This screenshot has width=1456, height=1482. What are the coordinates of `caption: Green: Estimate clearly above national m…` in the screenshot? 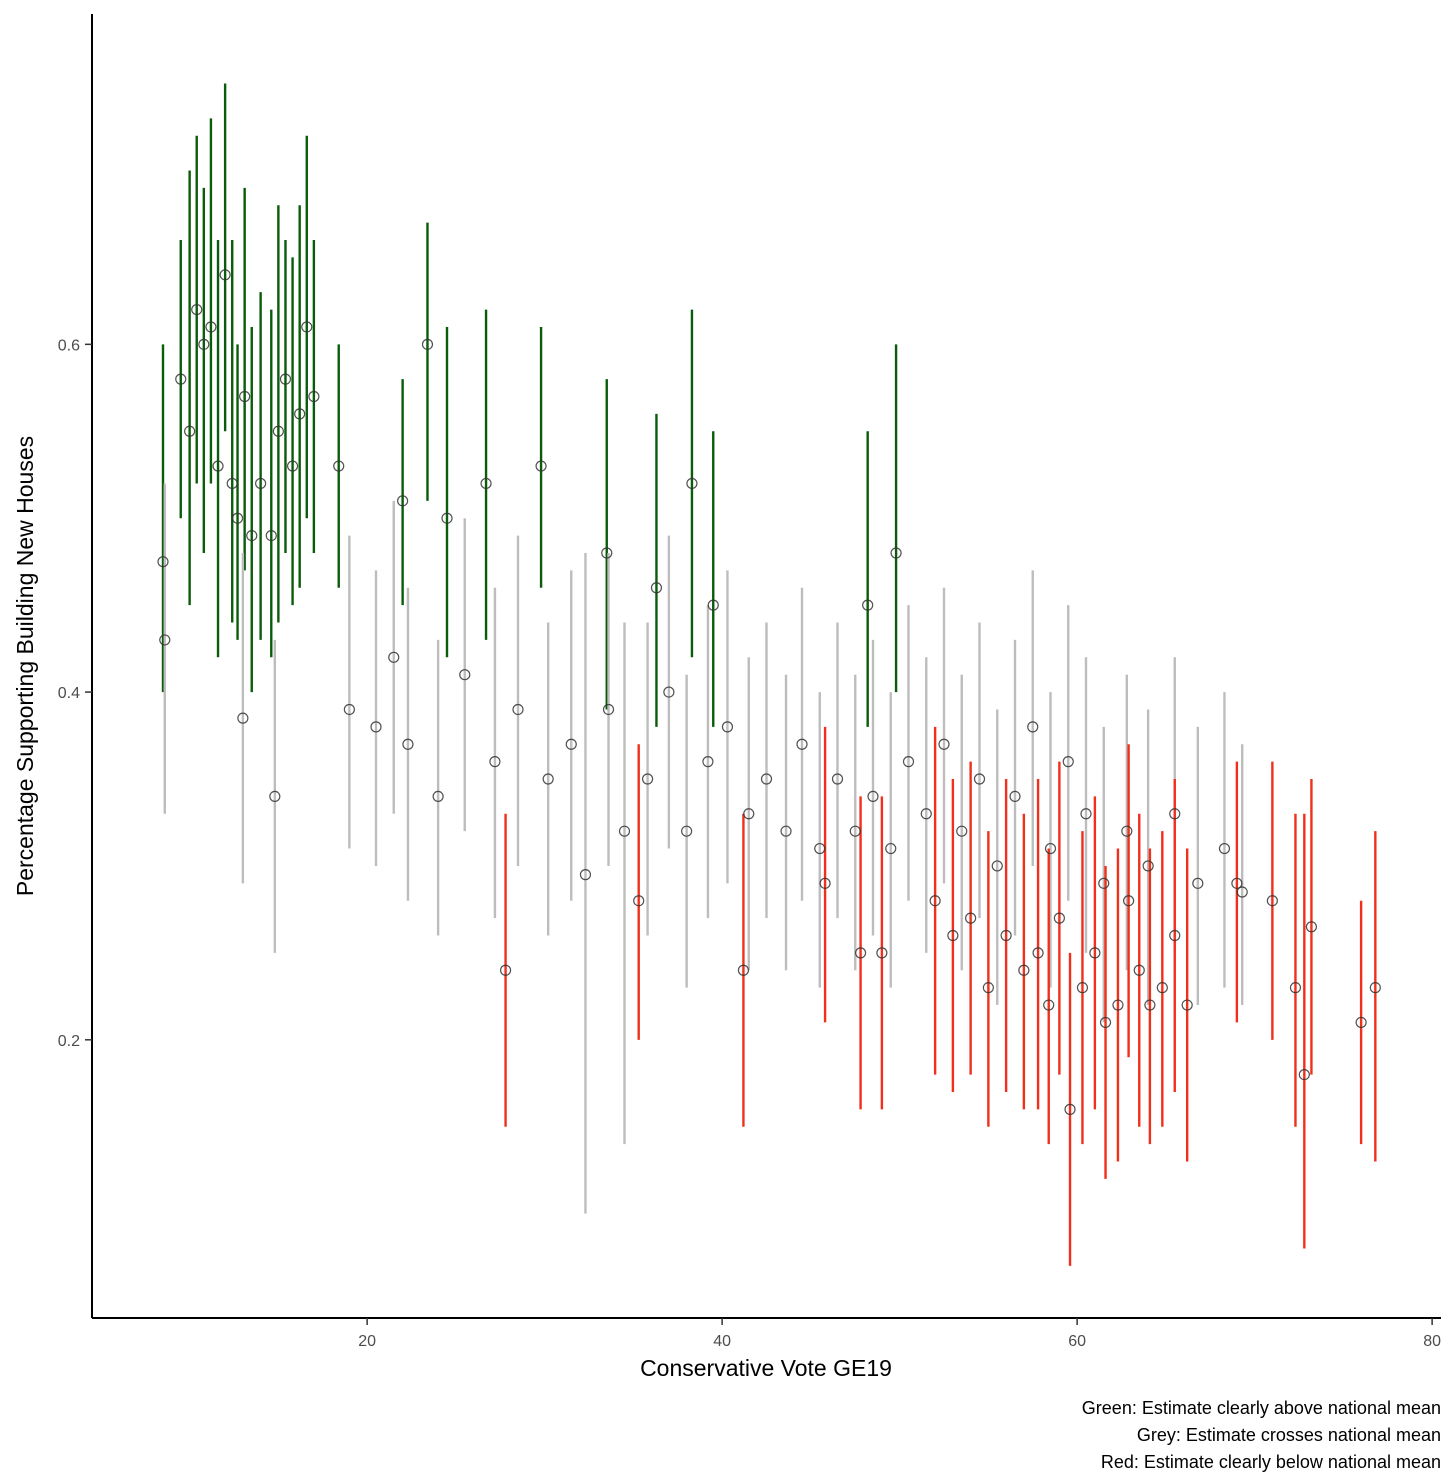 It's located at (1261, 1435).